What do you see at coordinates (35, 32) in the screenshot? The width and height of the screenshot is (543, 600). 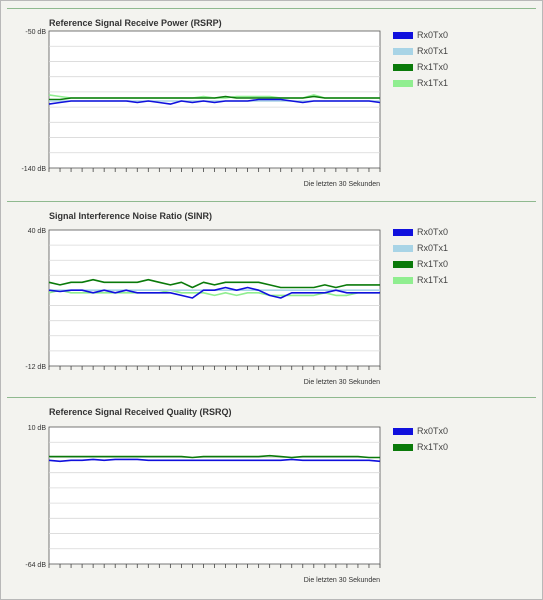 I see `y-max-label: -50 dB` at bounding box center [35, 32].